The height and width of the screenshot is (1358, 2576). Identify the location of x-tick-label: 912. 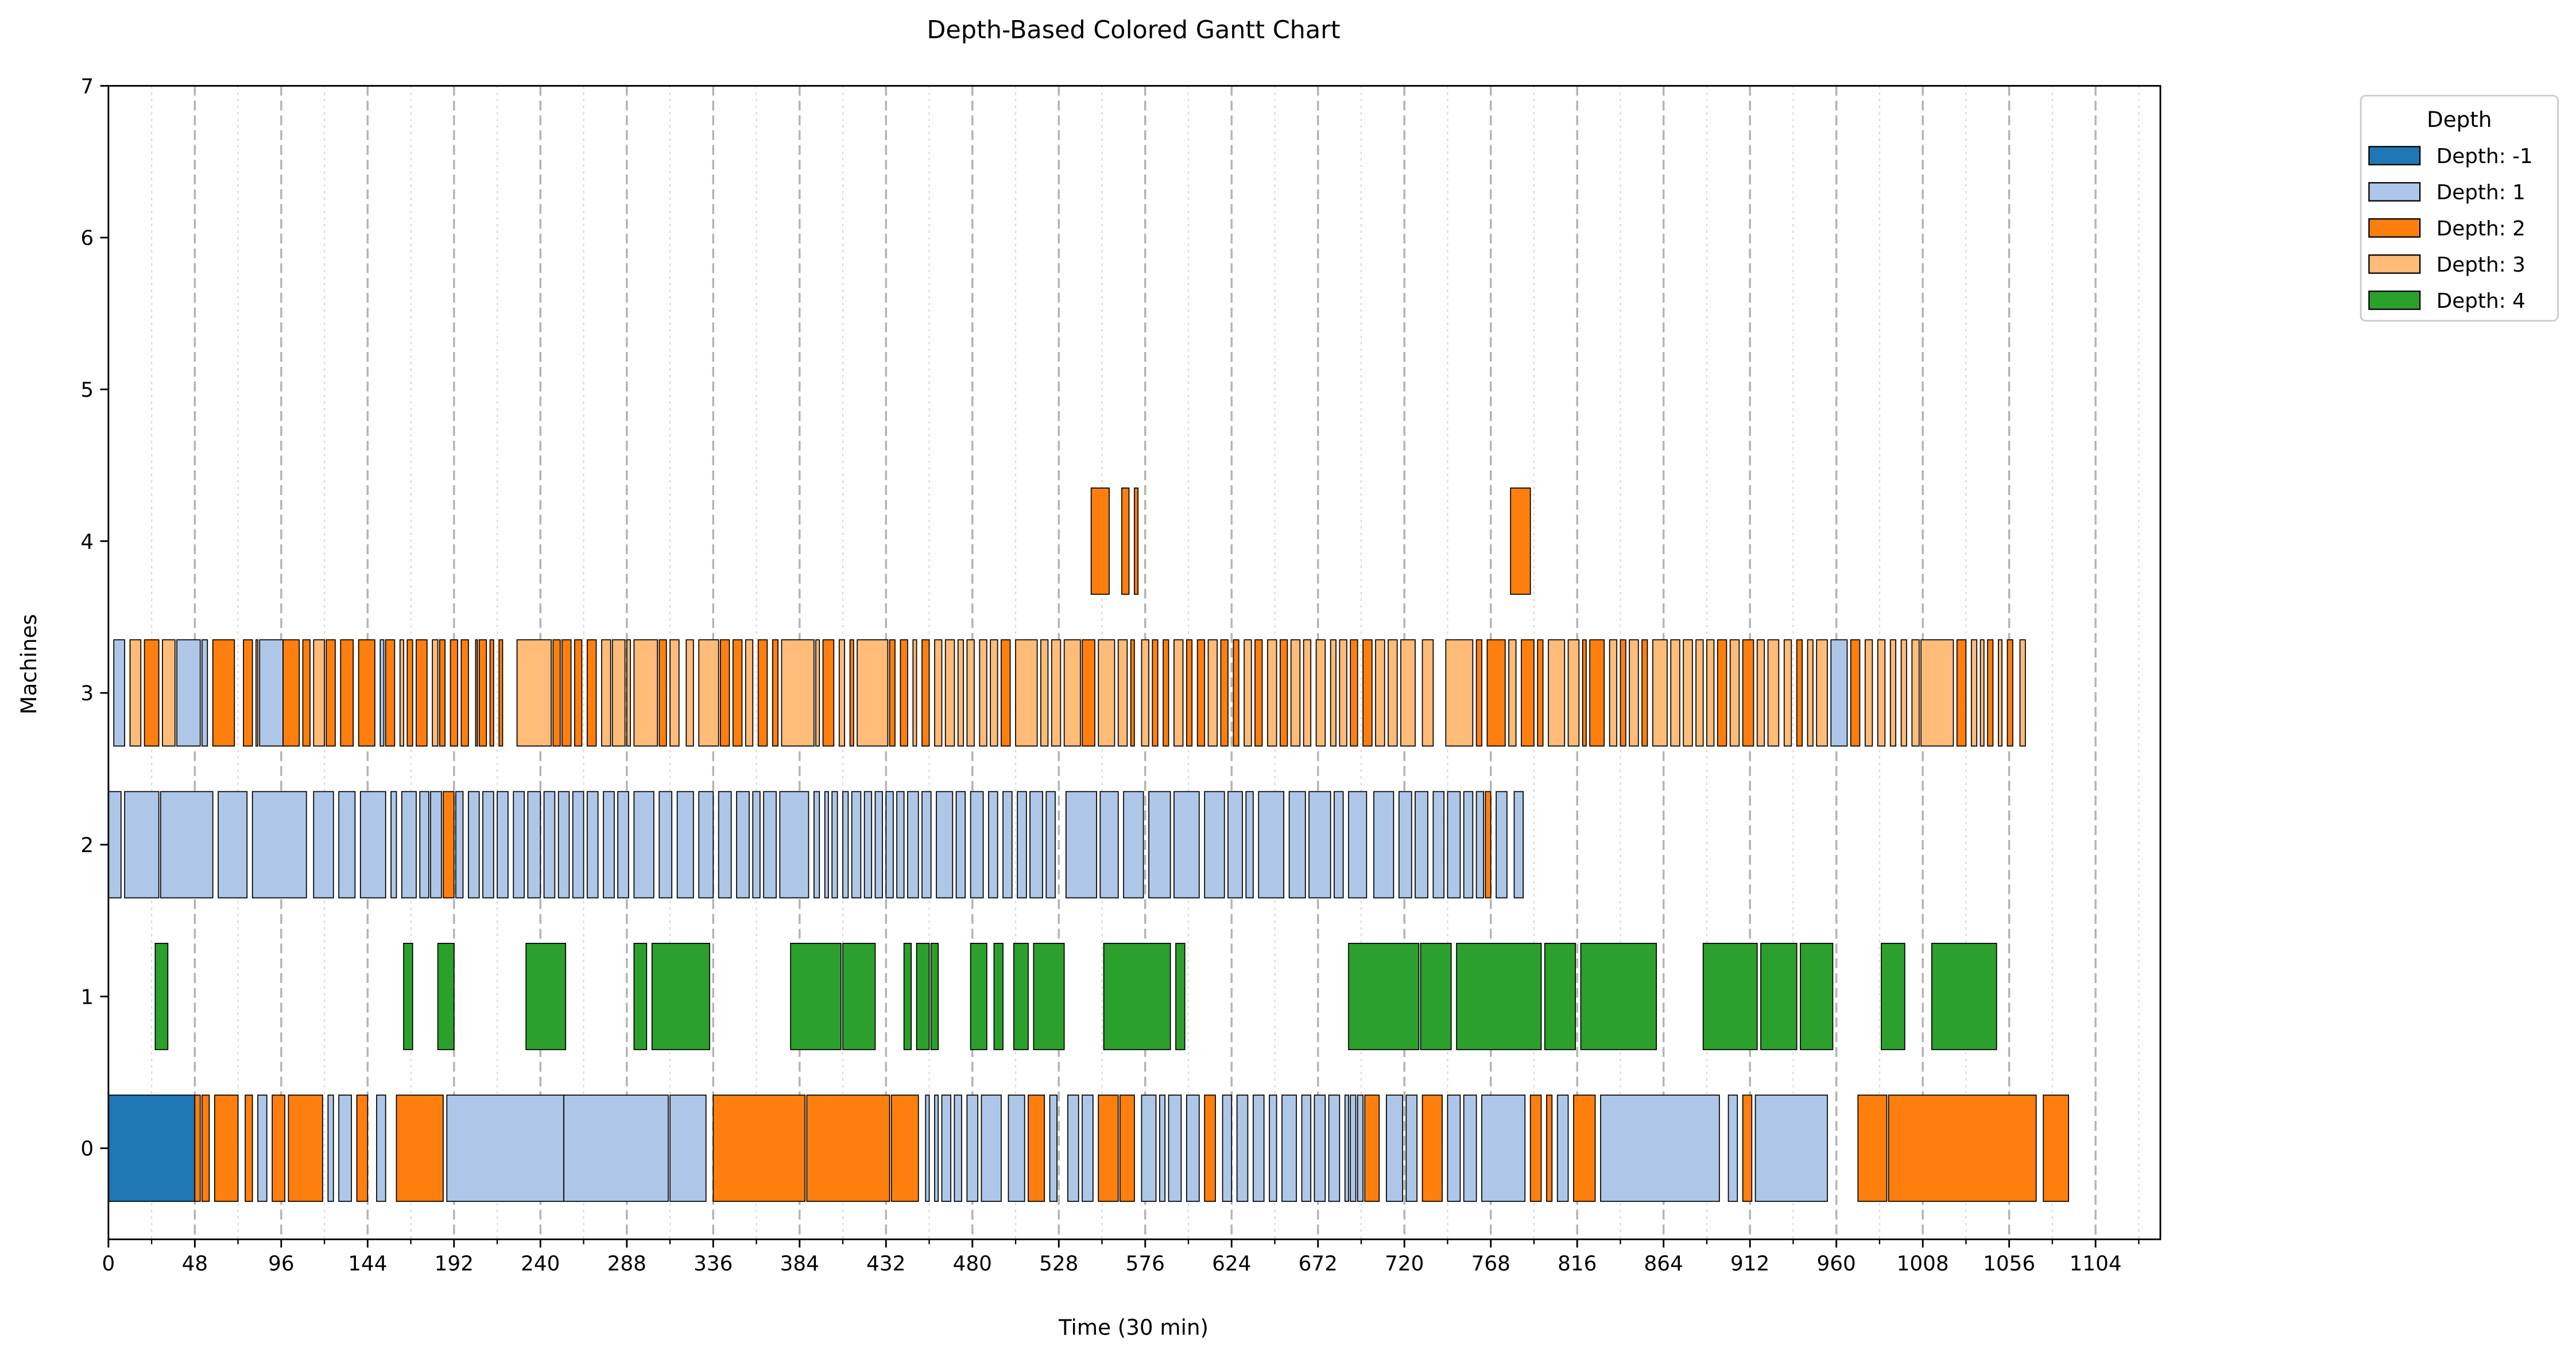
(1749, 1264).